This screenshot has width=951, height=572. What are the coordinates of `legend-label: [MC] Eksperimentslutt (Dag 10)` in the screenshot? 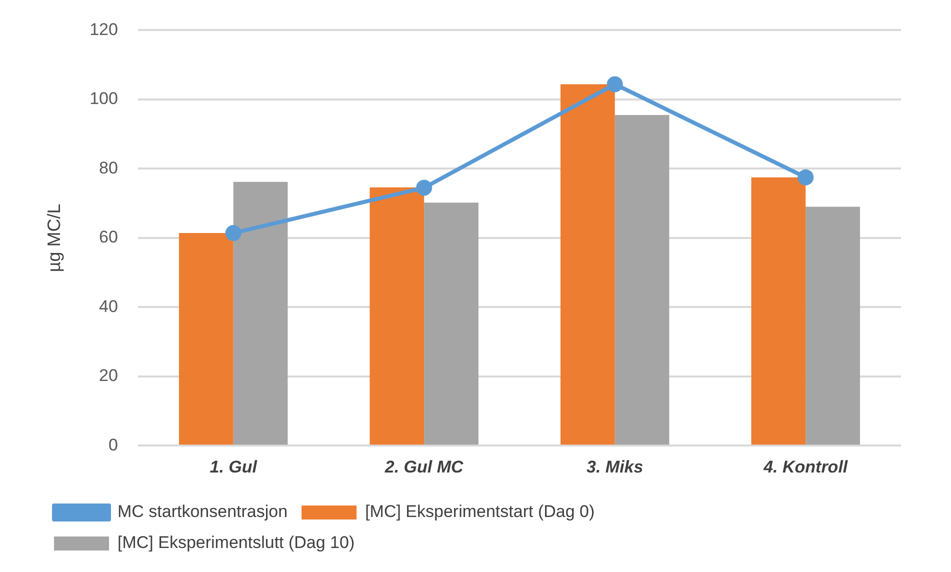 It's located at (236, 542).